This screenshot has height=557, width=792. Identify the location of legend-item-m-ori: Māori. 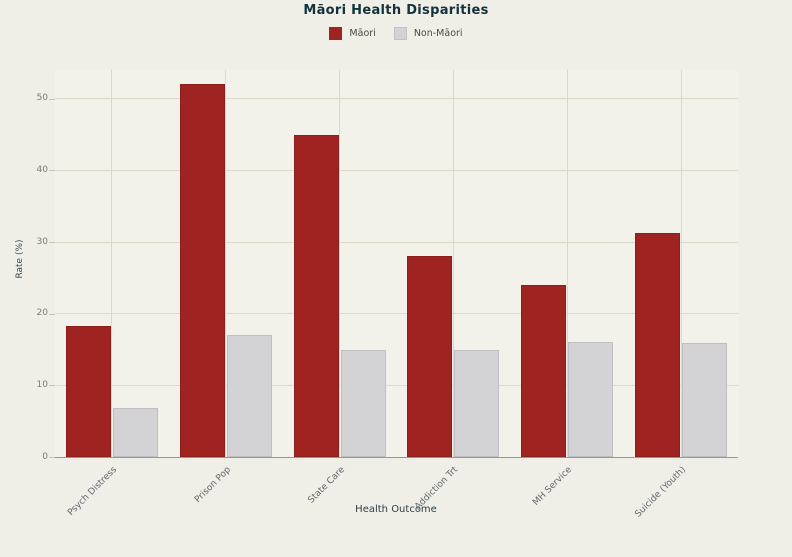
(352, 33).